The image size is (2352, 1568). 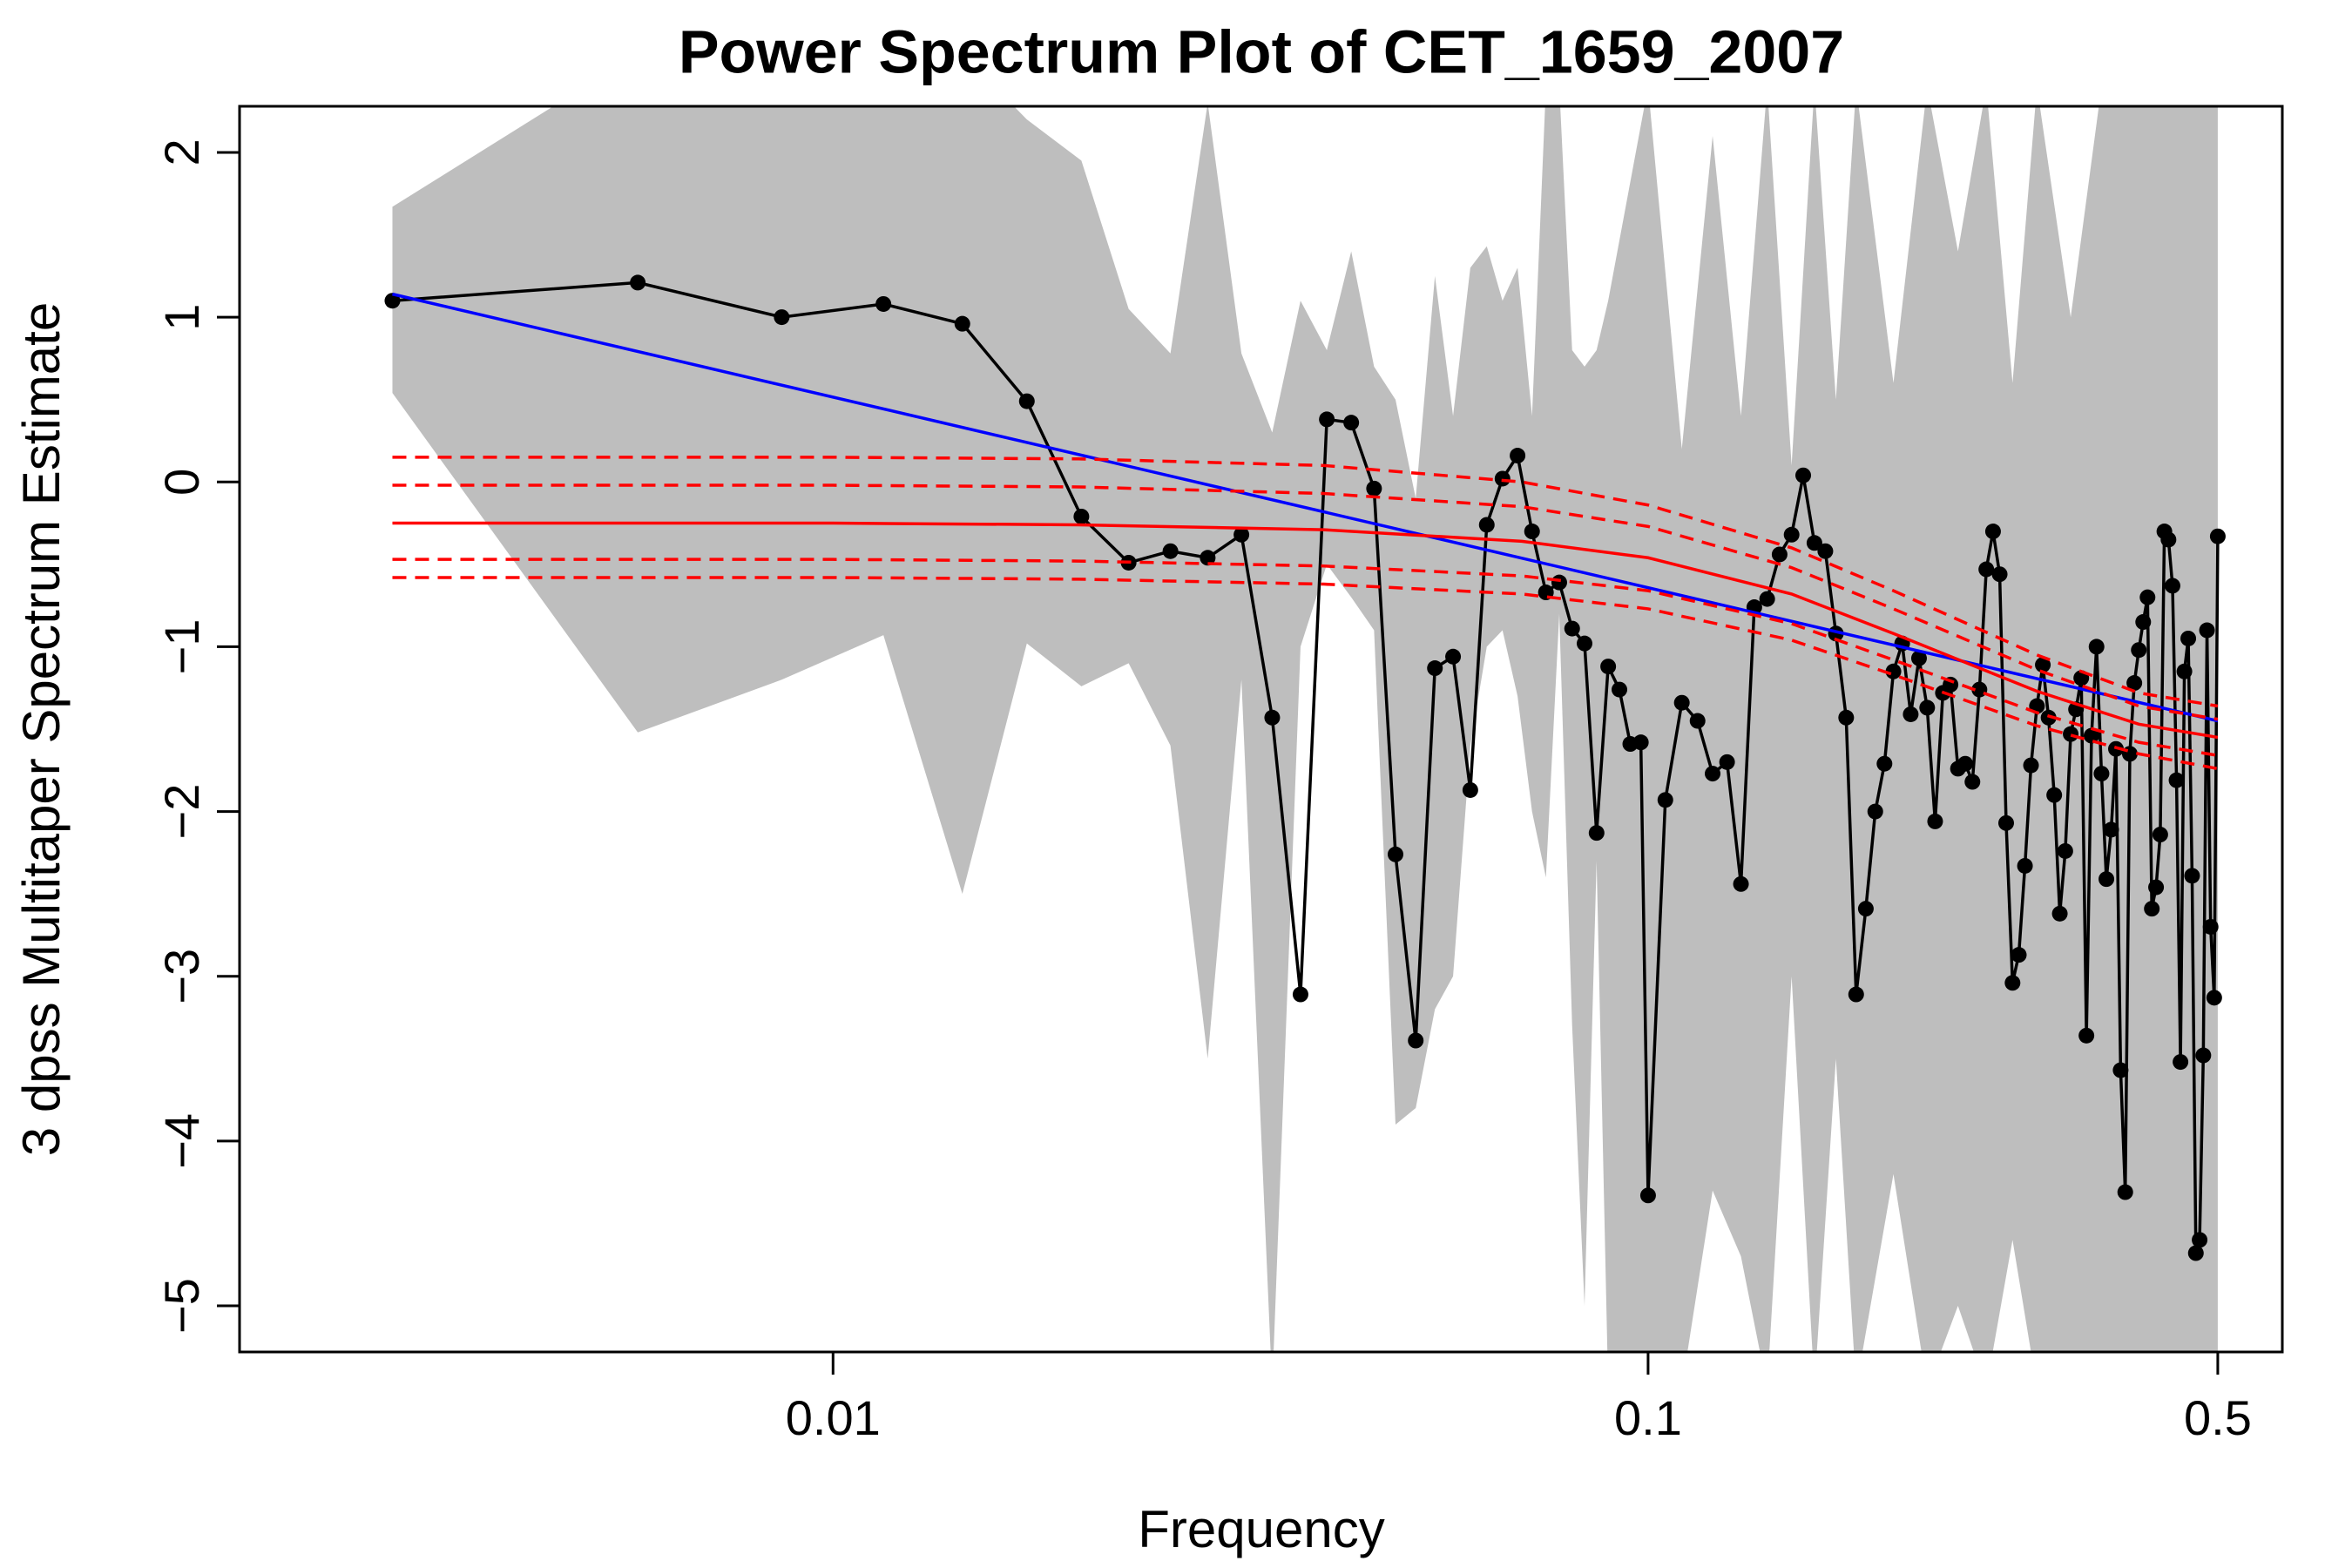 I want to click on y-tick-label: −3, so click(x=182, y=976).